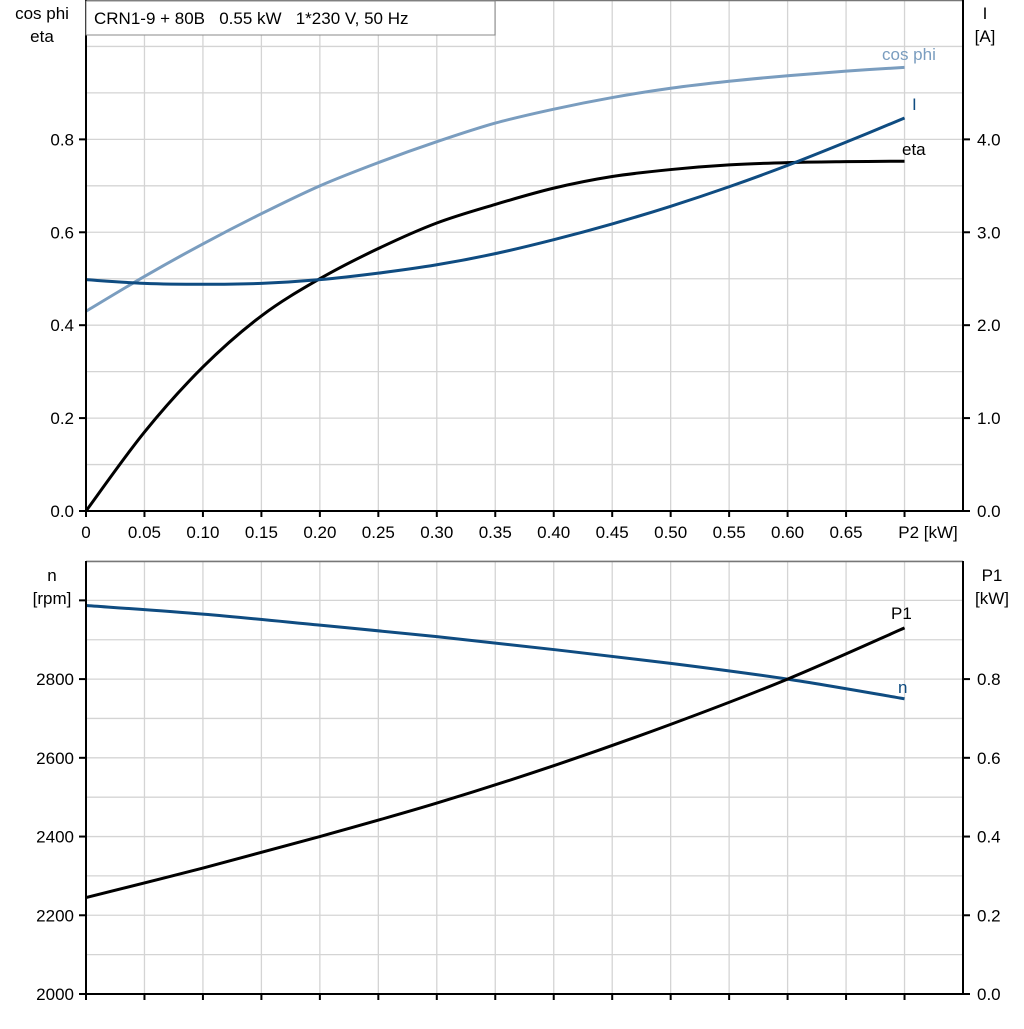  What do you see at coordinates (928, 532) in the screenshot?
I see `x-axis-label: P2 [kW]` at bounding box center [928, 532].